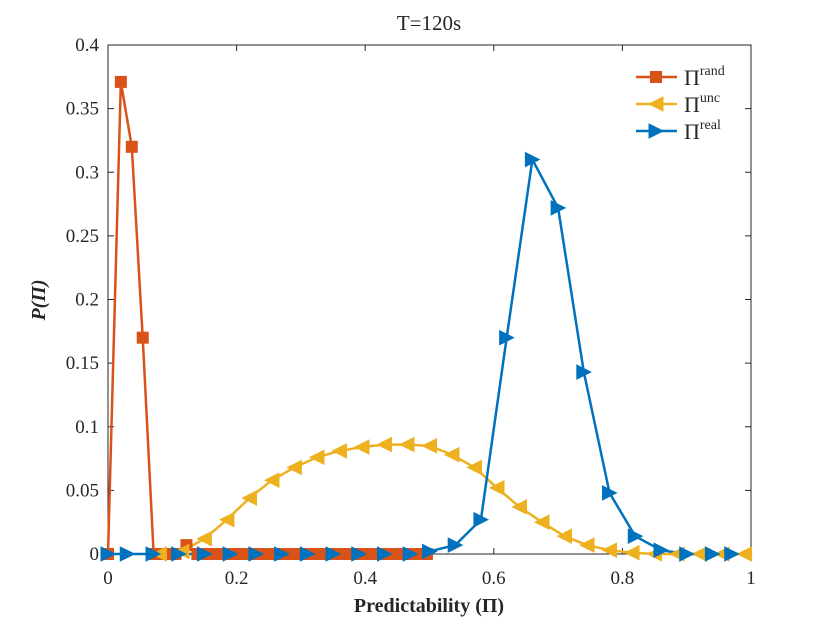 This screenshot has width=830, height=623. Describe the element at coordinates (712, 71) in the screenshot. I see `legend-superscript: rand` at that location.